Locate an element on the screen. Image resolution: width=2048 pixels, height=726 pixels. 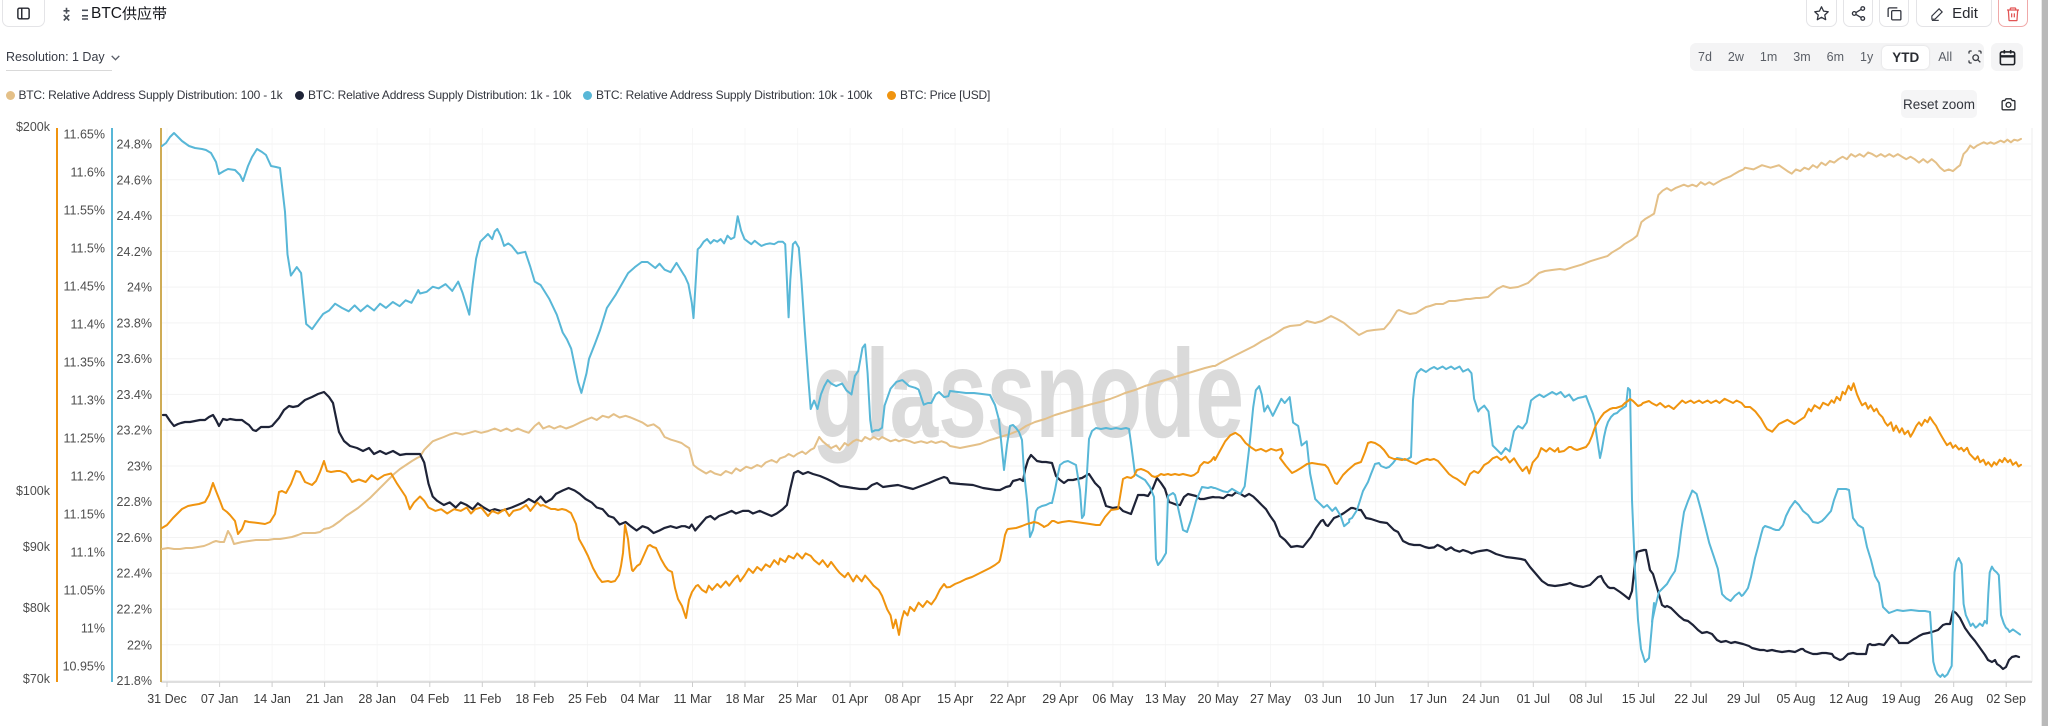
svg-text: 21 Jan is located at coordinates (325, 699).